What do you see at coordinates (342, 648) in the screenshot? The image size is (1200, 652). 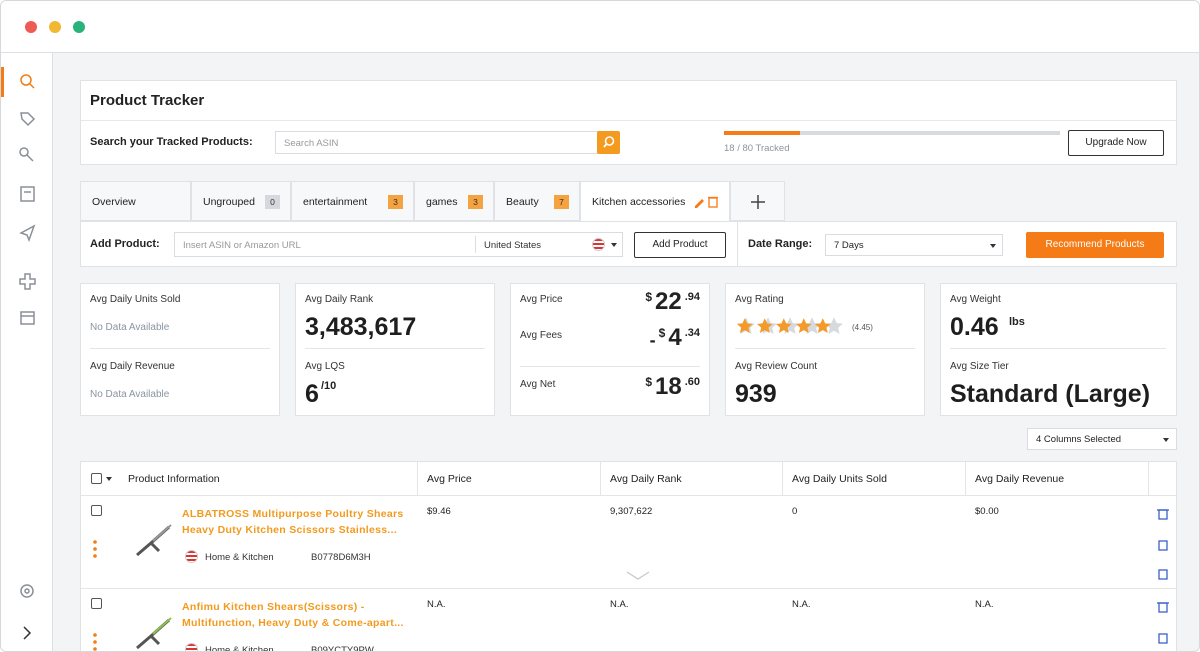 I see `product-asin: B09YCTY9PW` at bounding box center [342, 648].